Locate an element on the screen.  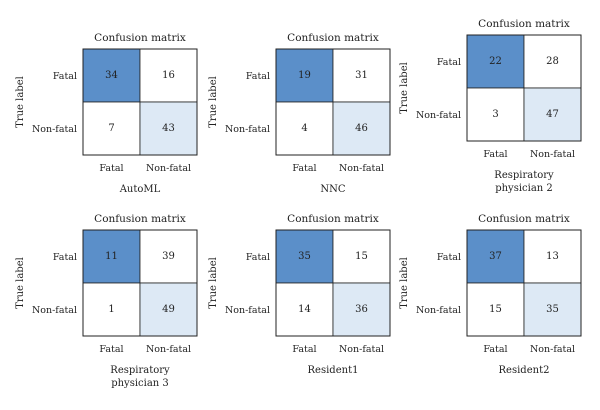
cell-value-label: 16 is located at coordinates (168, 75).